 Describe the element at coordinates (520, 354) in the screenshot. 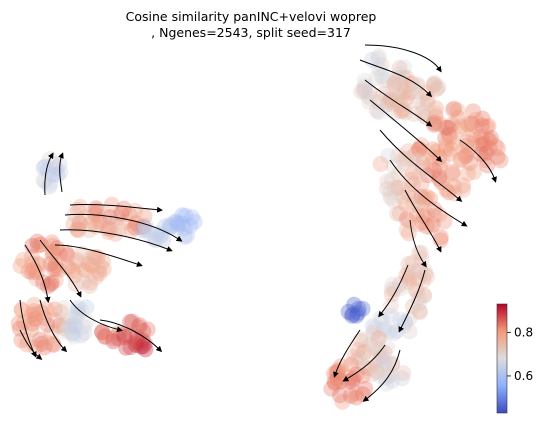

I see `colorbar-ticks: 0.6 0.8` at that location.